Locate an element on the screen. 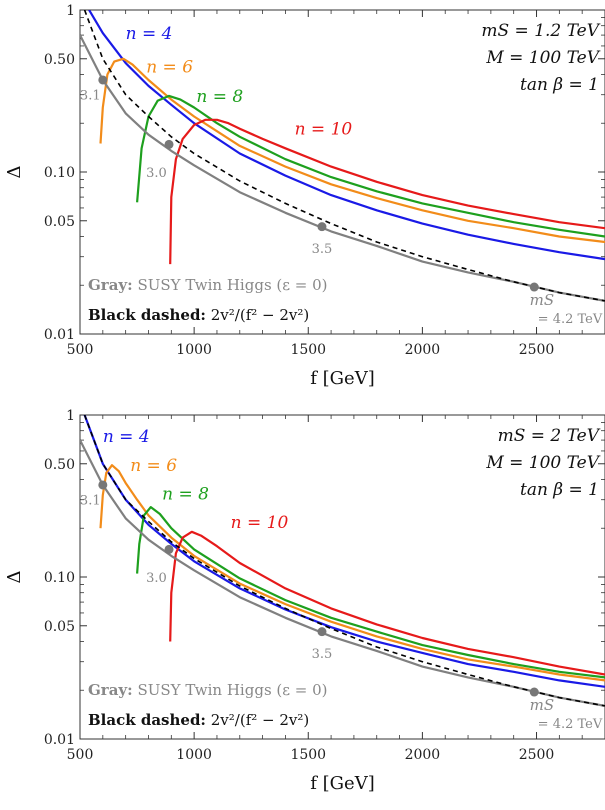 This screenshot has height=810, width=605. parameter-label: mS = 1.2 TeV is located at coordinates (540, 31).